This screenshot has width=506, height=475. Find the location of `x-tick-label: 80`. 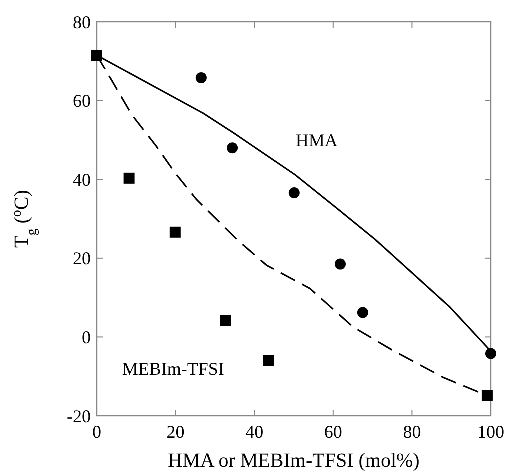

x-tick-label: 80 is located at coordinates (412, 432).